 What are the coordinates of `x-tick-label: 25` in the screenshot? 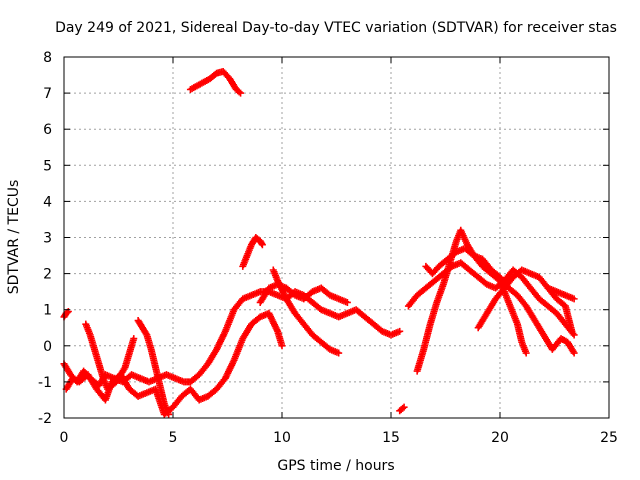 It's located at (609, 438).